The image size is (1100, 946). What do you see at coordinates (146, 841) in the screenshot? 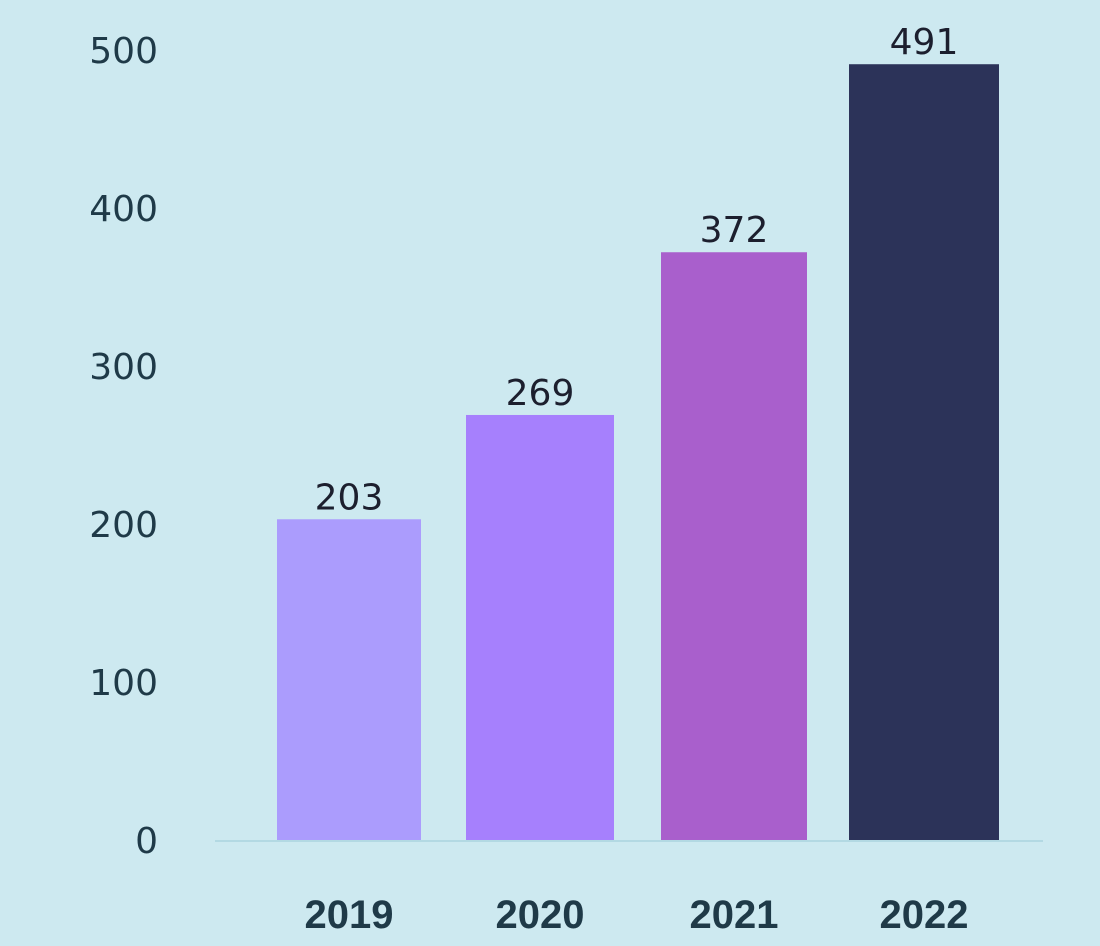
I see `y-tick-label: 0` at bounding box center [146, 841].